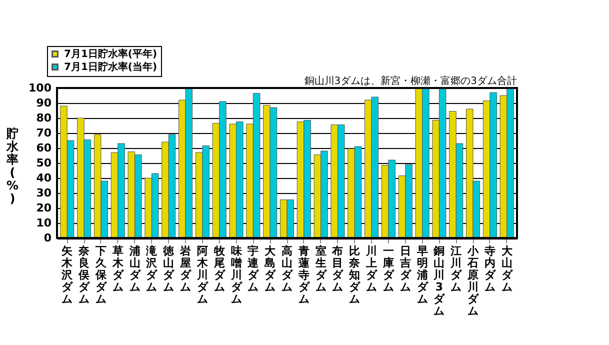  I want to click on x-tick-label: 青蓮寺ダム, so click(303, 275).